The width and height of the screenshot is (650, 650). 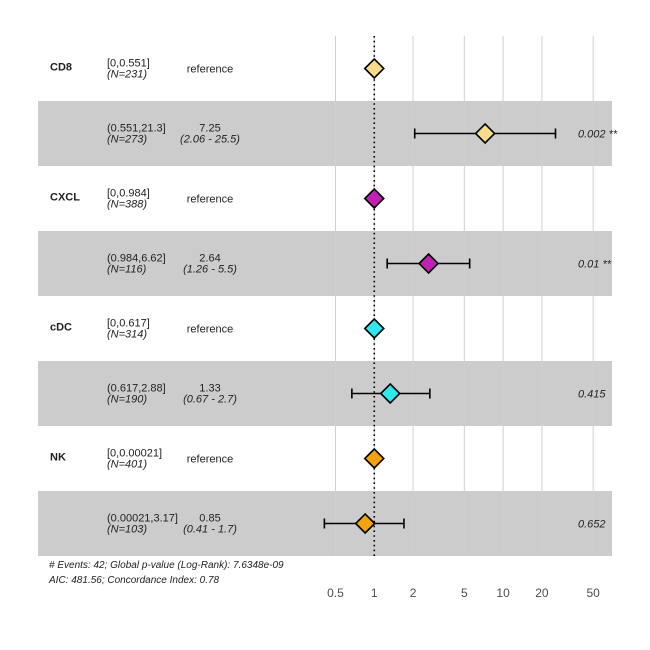 What do you see at coordinates (127, 530) in the screenshot?
I see `n-label: (N=103)` at bounding box center [127, 530].